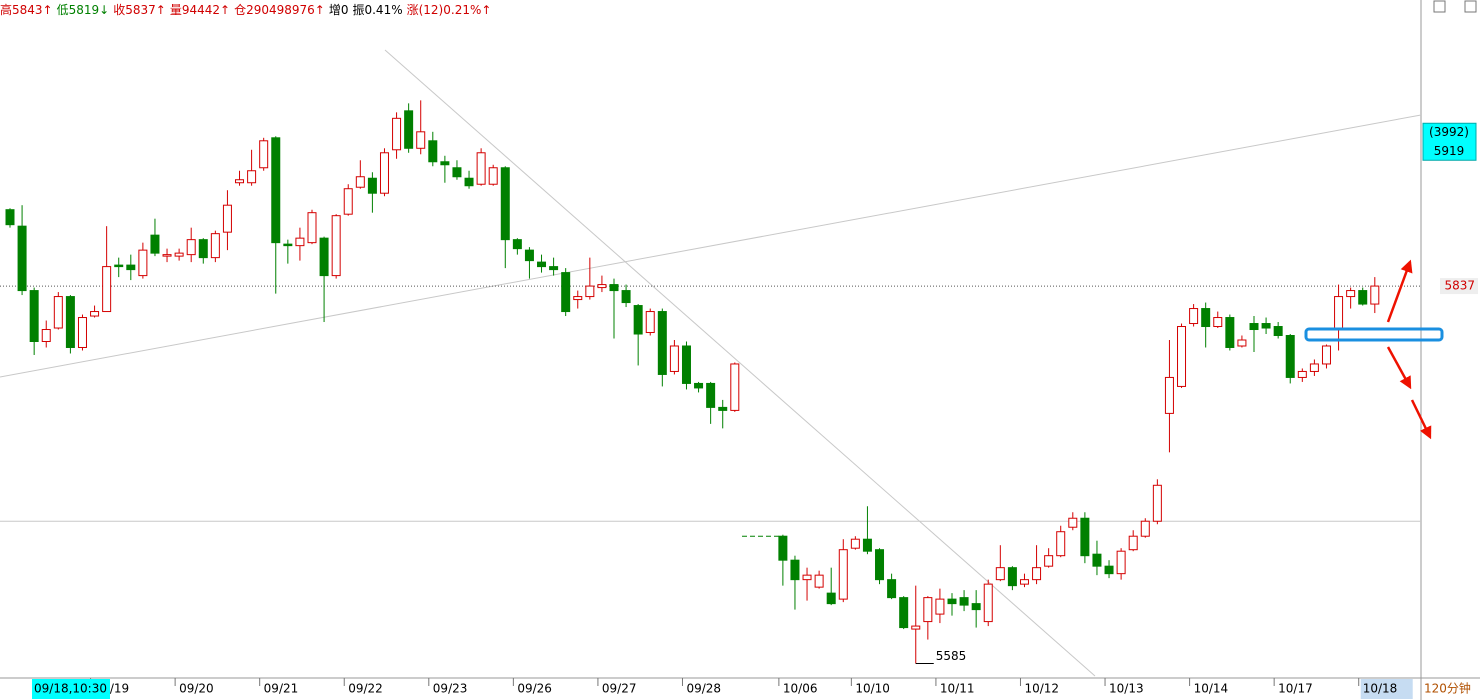  What do you see at coordinates (1211, 689) in the screenshot?
I see `x-tick-label: 10/14` at bounding box center [1211, 689].